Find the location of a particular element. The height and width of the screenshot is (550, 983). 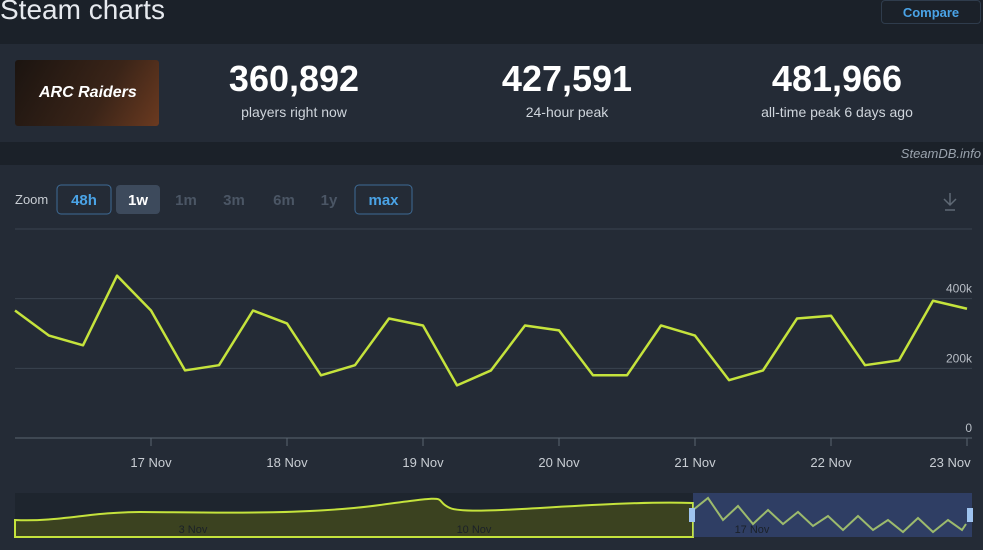

stat: 360,892 players right now is located at coordinates (294, 89).